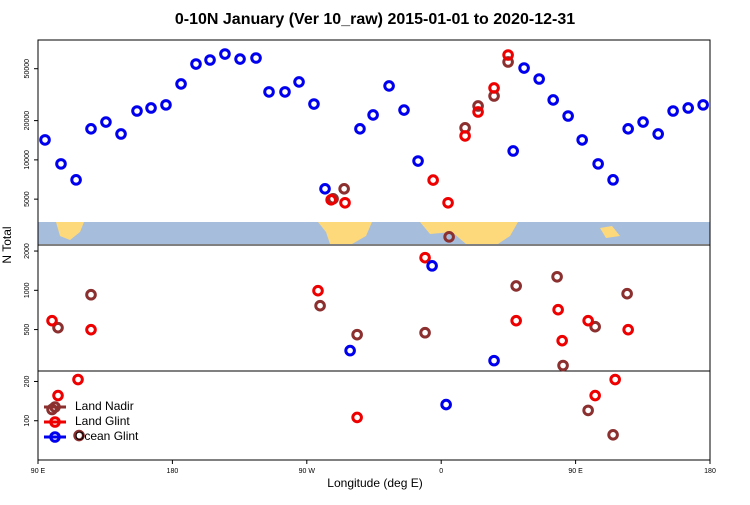 Image resolution: width=750 pixels, height=505 pixels. I want to click on y-axis-label: N Total, so click(7, 244).